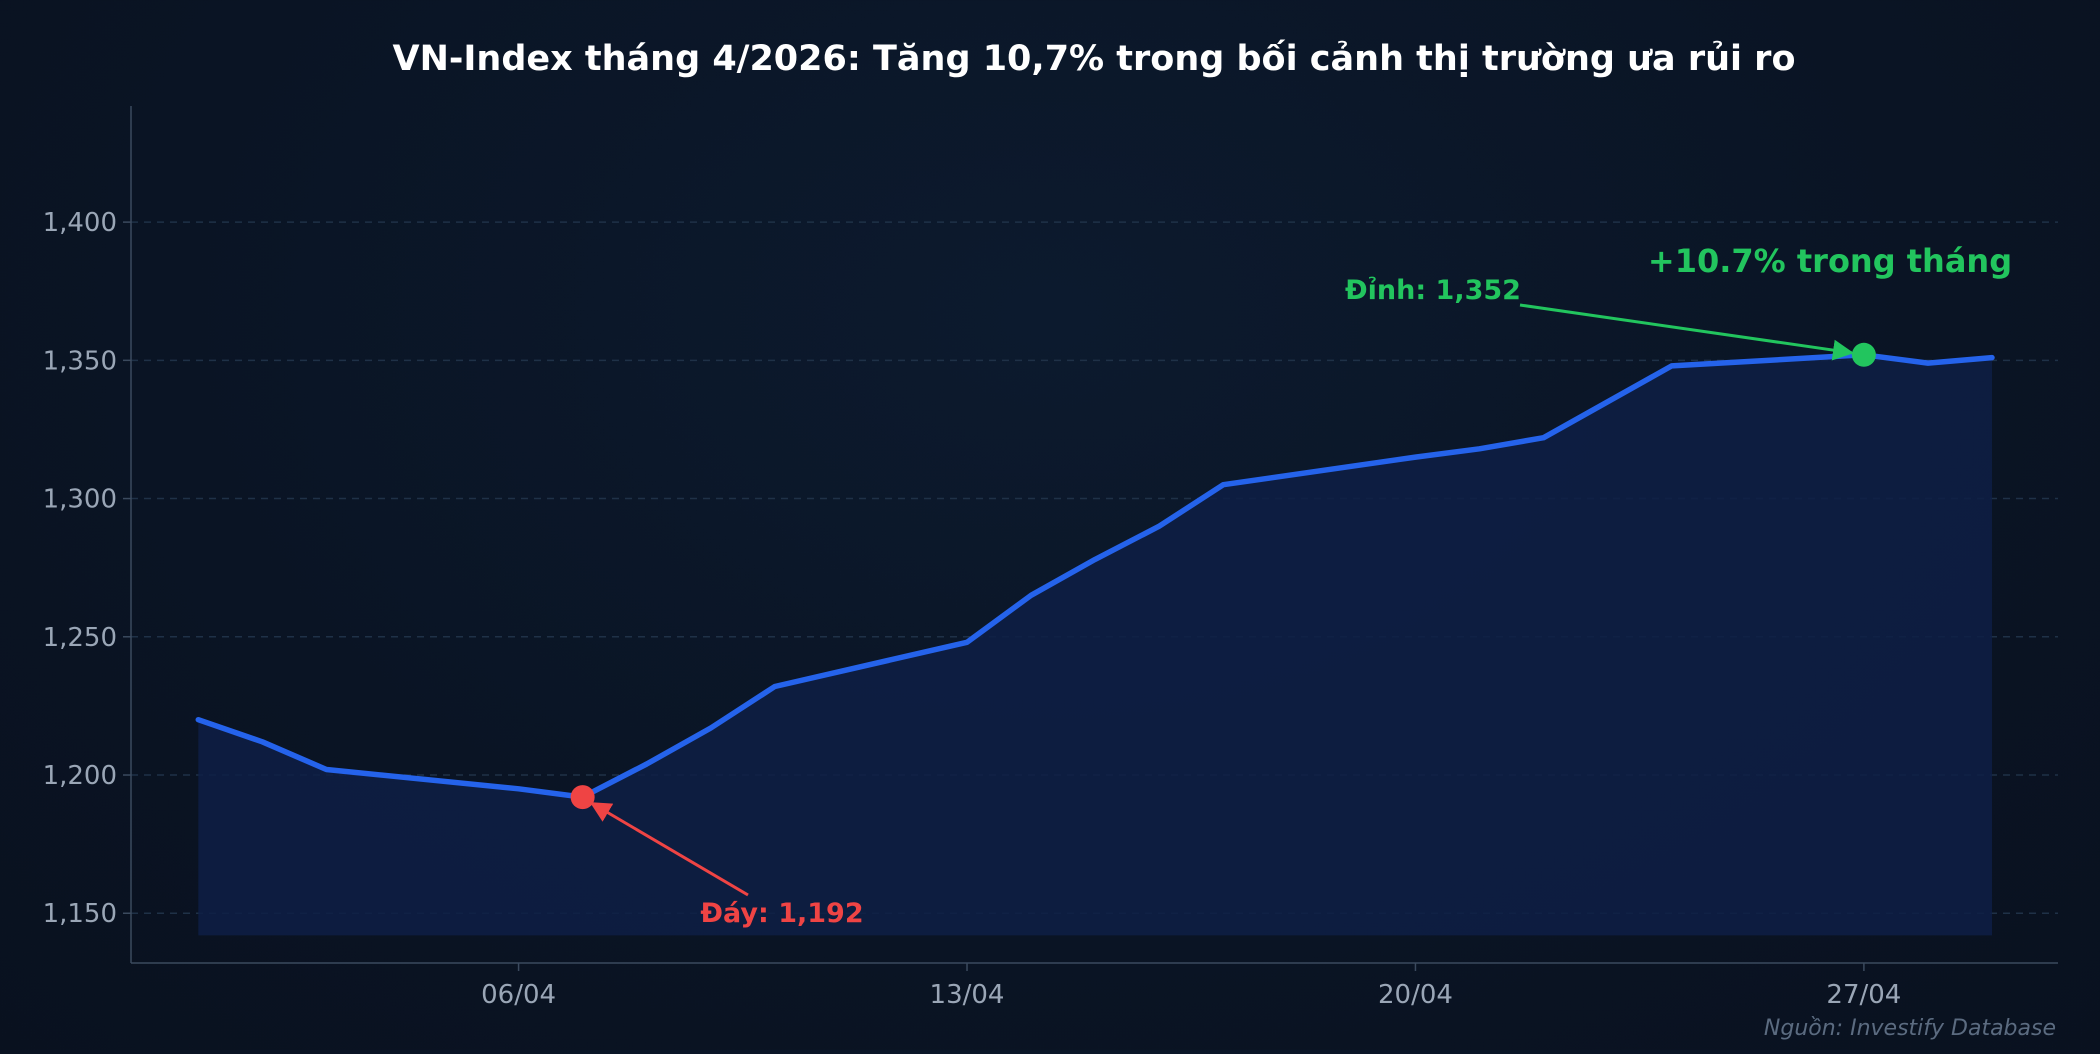  What do you see at coordinates (1686, 332) in the screenshot?
I see `max-arrow` at bounding box center [1686, 332].